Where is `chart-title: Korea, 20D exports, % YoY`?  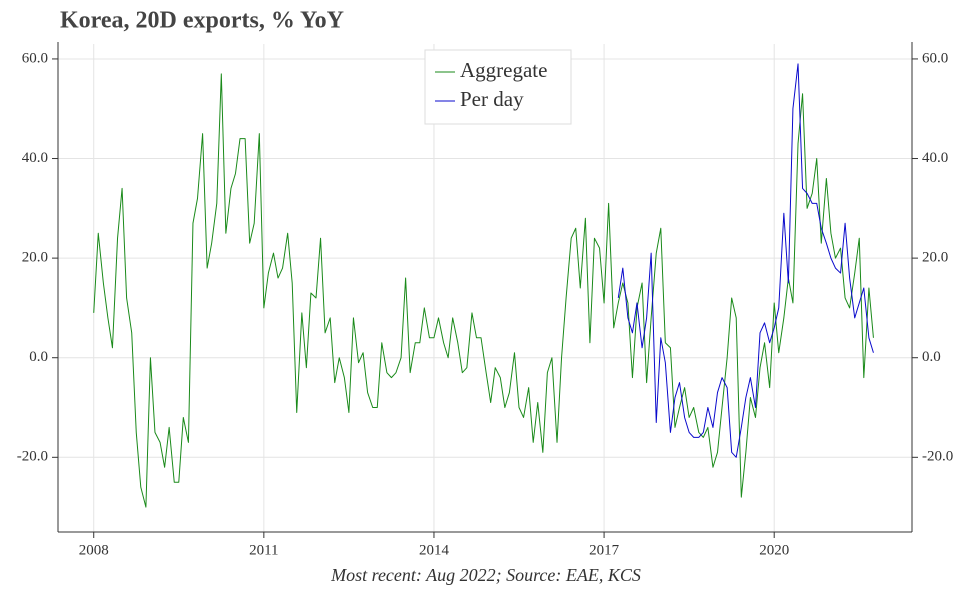 chart-title: Korea, 20D exports, % YoY is located at coordinates (202, 21).